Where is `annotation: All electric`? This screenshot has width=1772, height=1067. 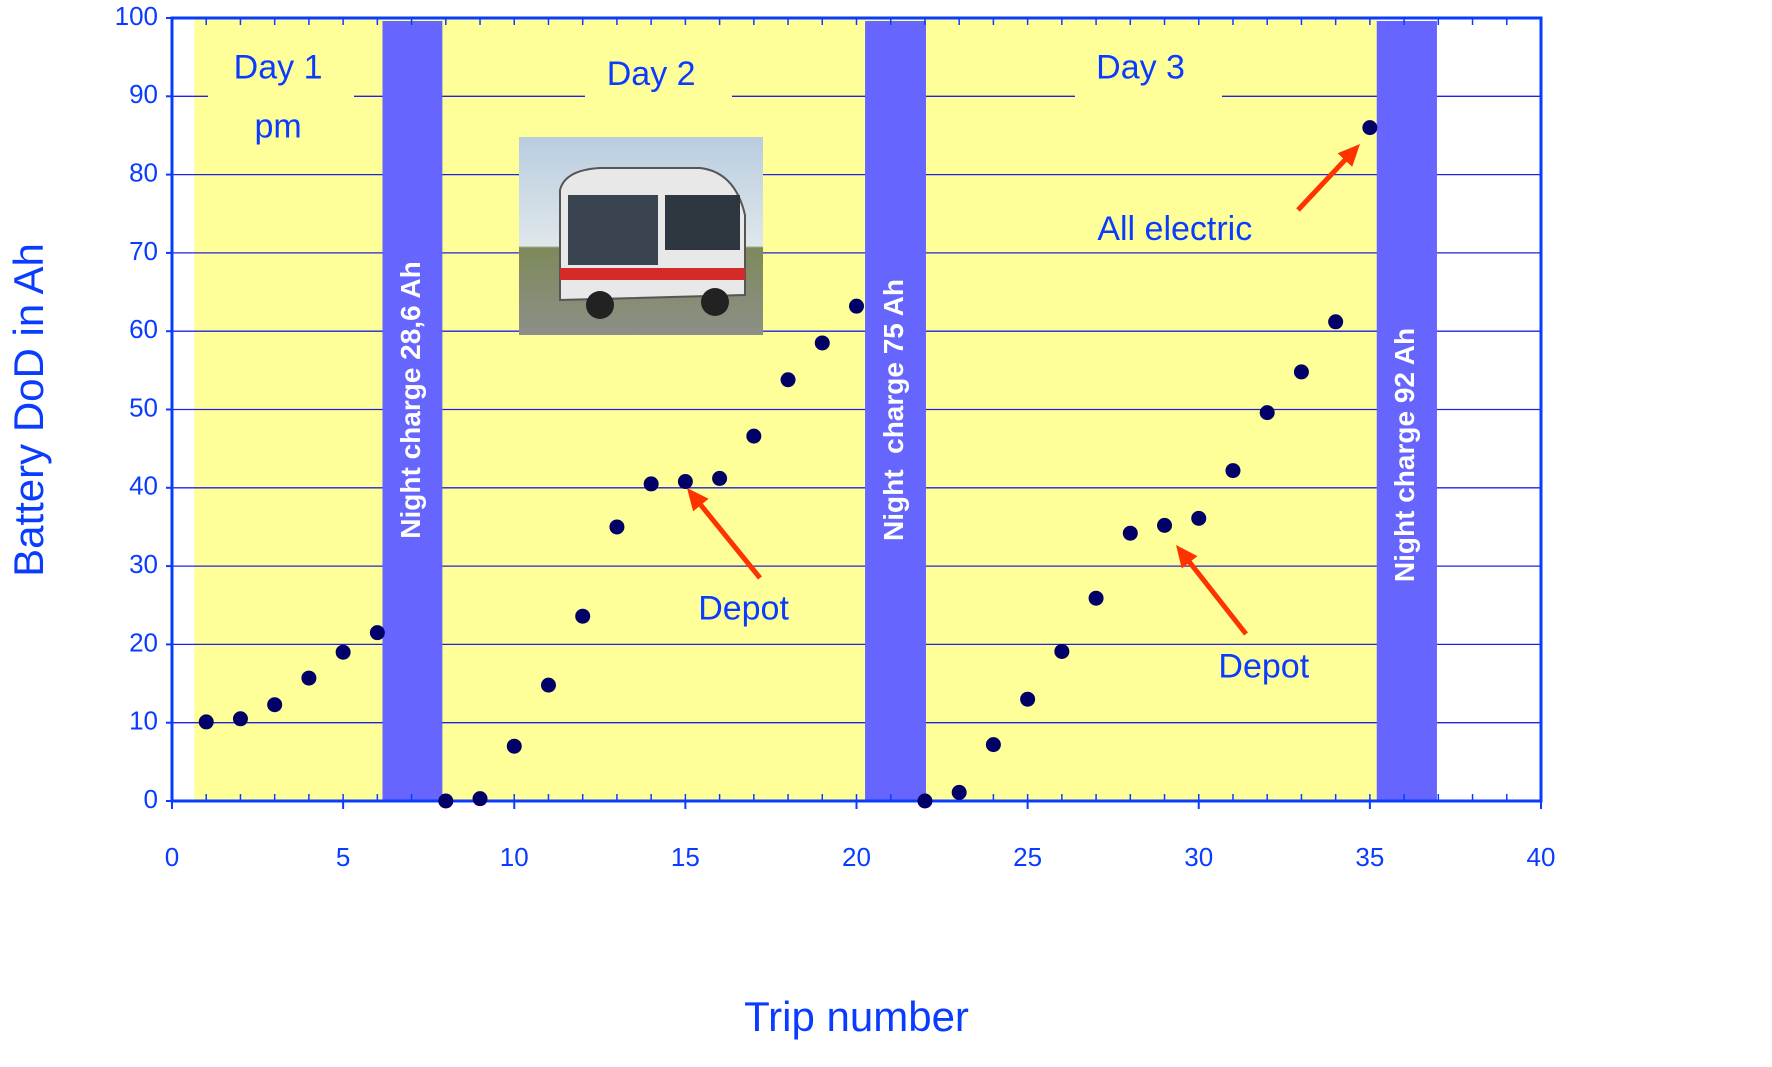 annotation: All electric is located at coordinates (1174, 229).